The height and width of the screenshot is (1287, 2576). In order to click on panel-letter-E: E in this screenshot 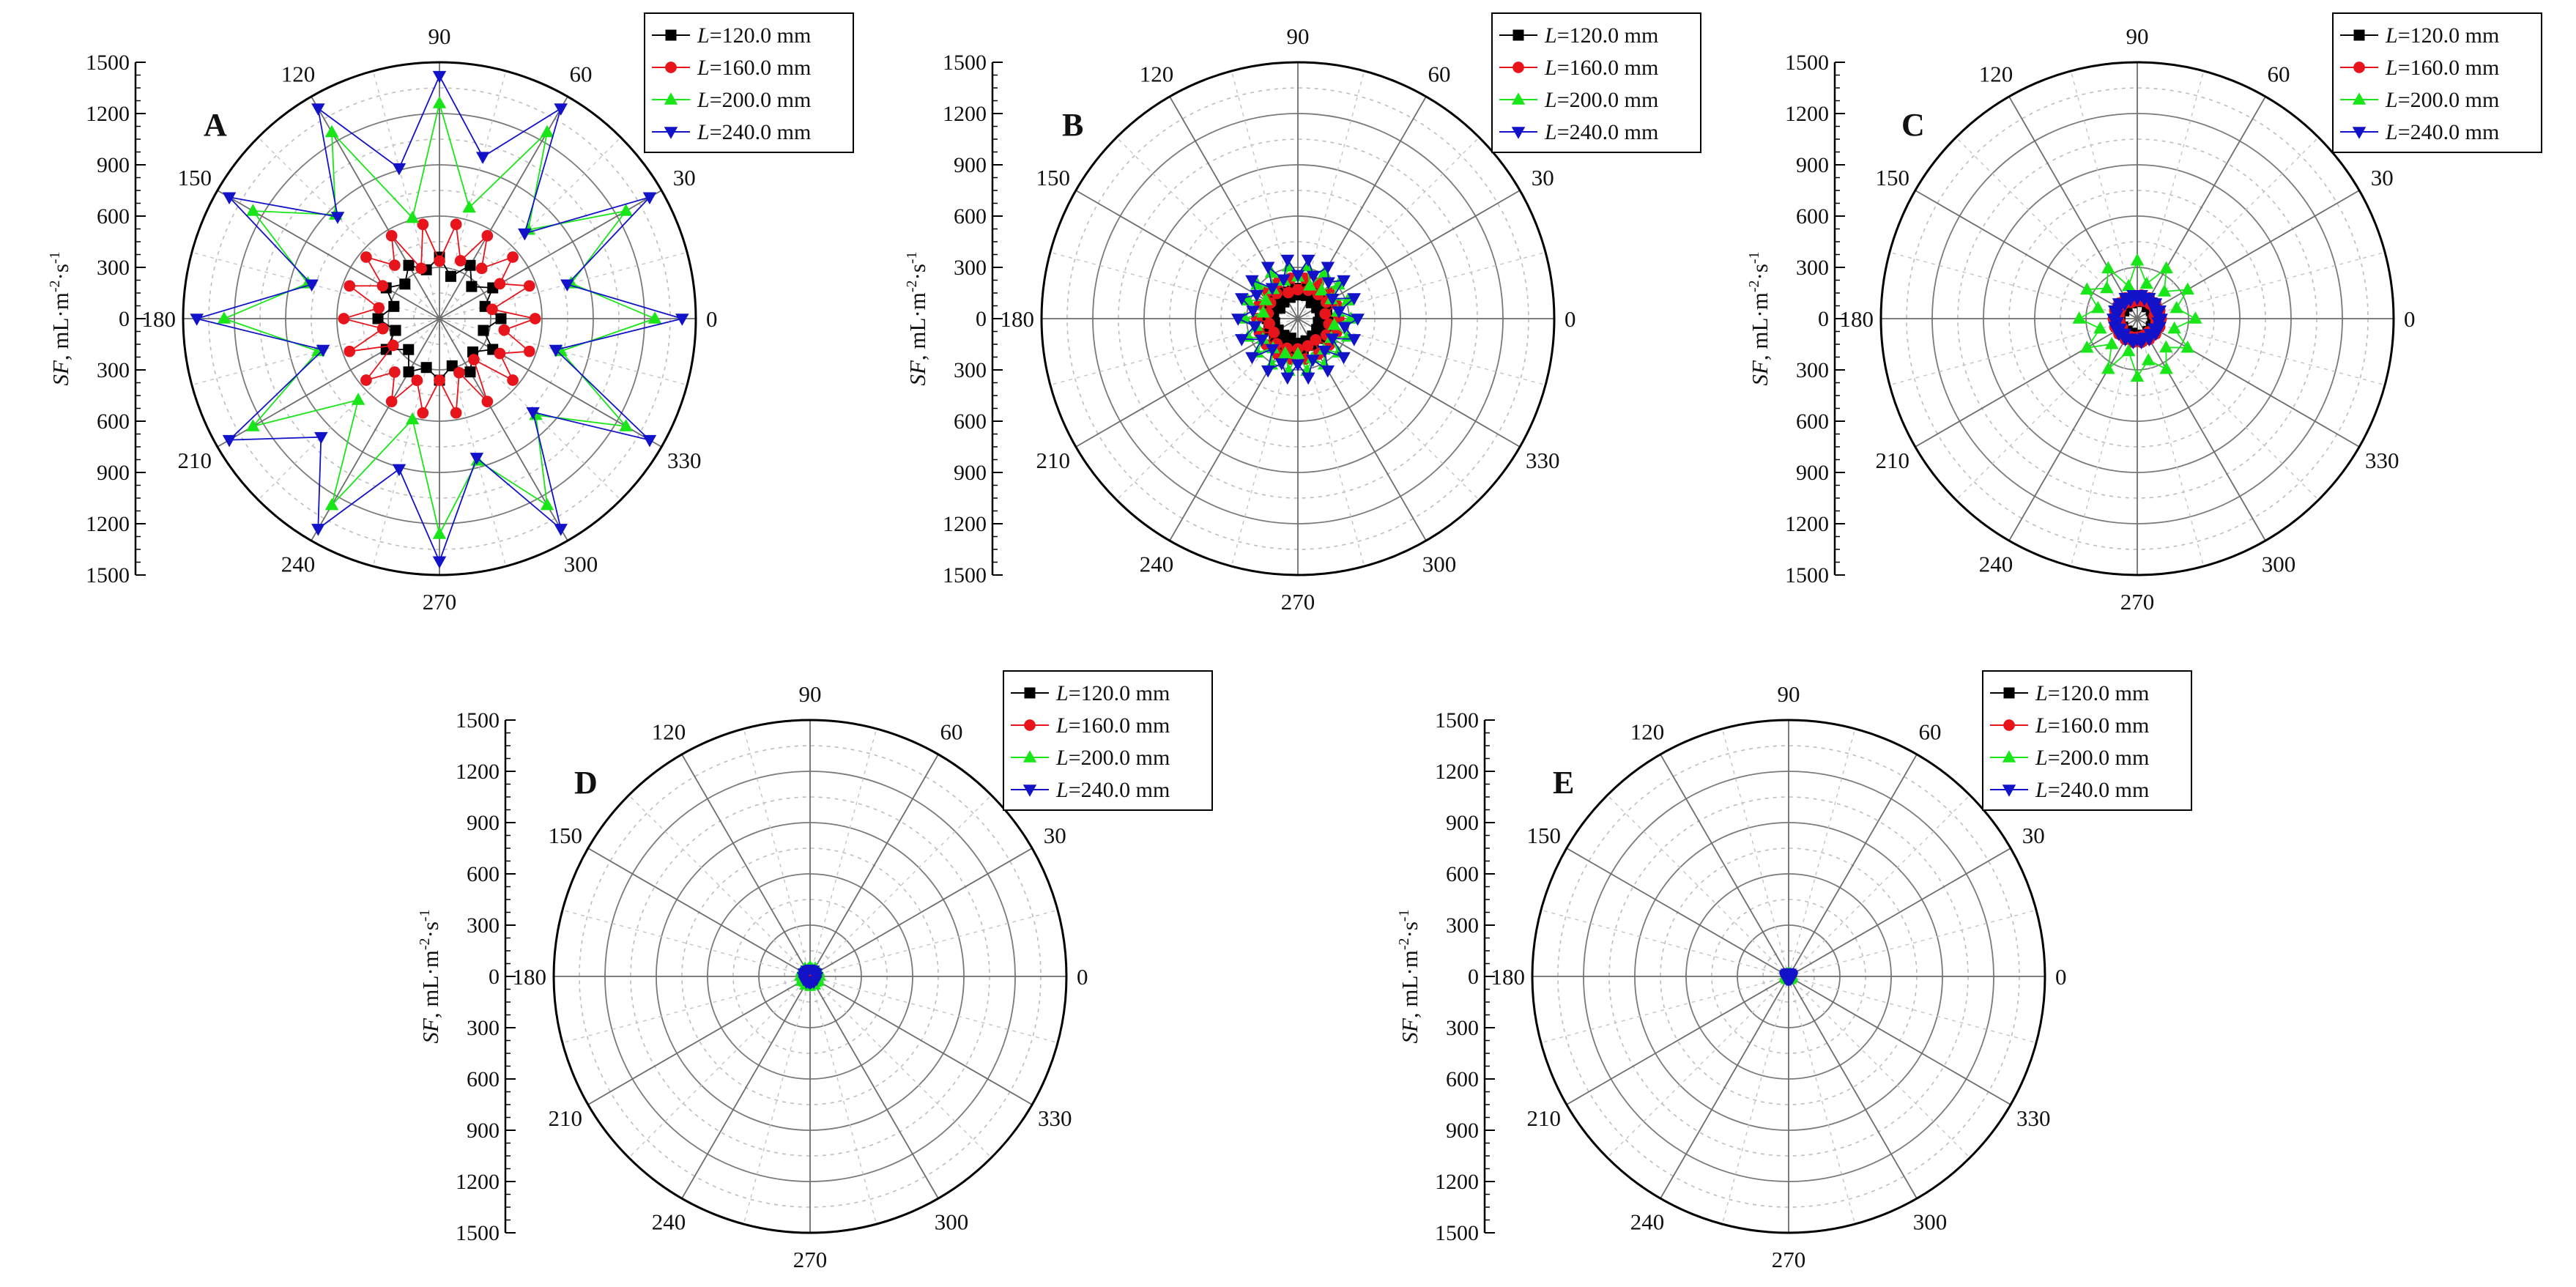, I will do `click(1563, 783)`.